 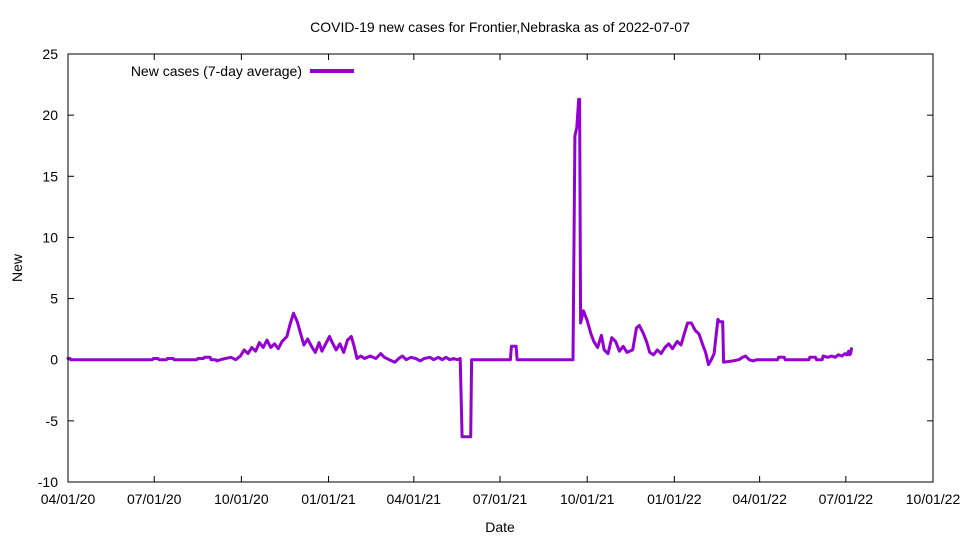 What do you see at coordinates (154, 499) in the screenshot?
I see `x-tick-label: 07/01/20` at bounding box center [154, 499].